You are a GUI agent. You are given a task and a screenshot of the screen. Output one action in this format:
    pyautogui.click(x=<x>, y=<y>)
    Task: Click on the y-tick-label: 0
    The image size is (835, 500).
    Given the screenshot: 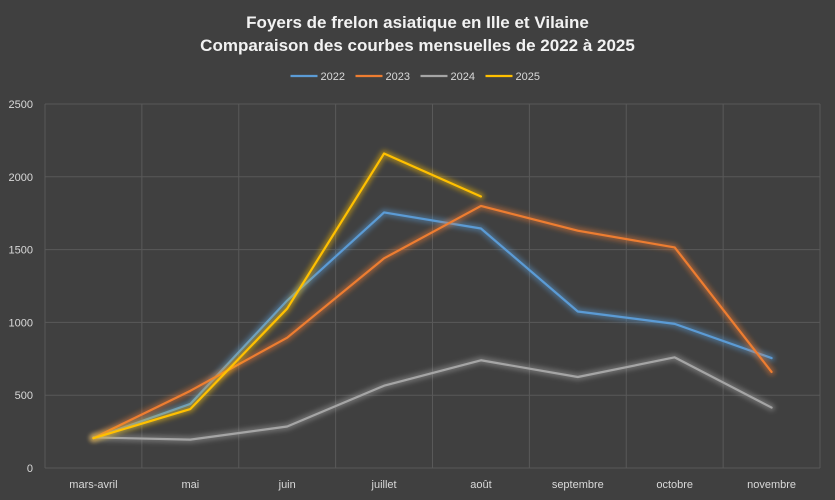 What is the action you would take?
    pyautogui.click(x=30, y=469)
    